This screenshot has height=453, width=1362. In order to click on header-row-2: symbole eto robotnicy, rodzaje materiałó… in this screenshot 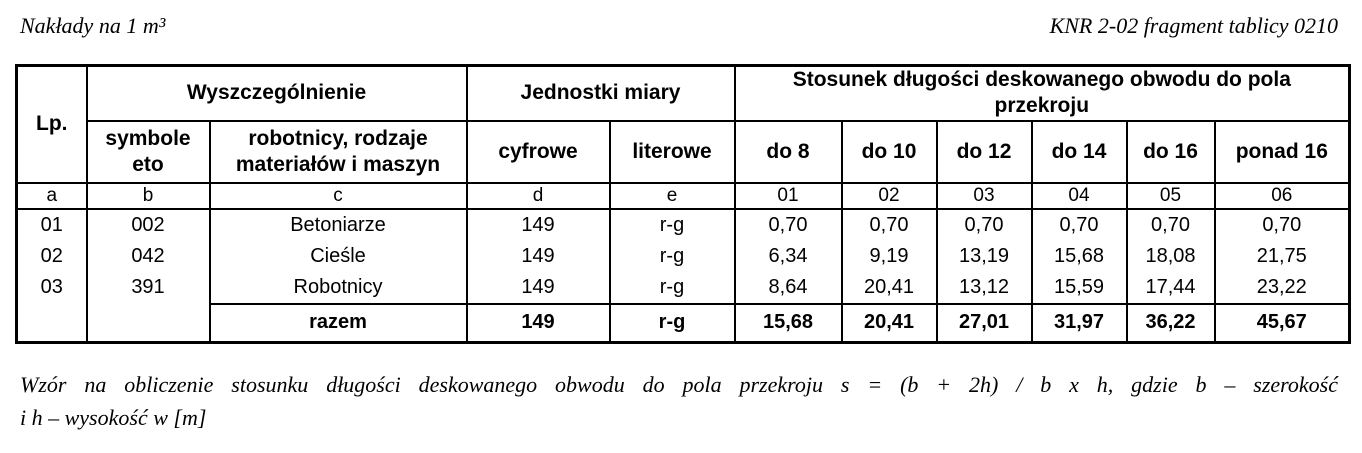, I will do `click(684, 151)`.